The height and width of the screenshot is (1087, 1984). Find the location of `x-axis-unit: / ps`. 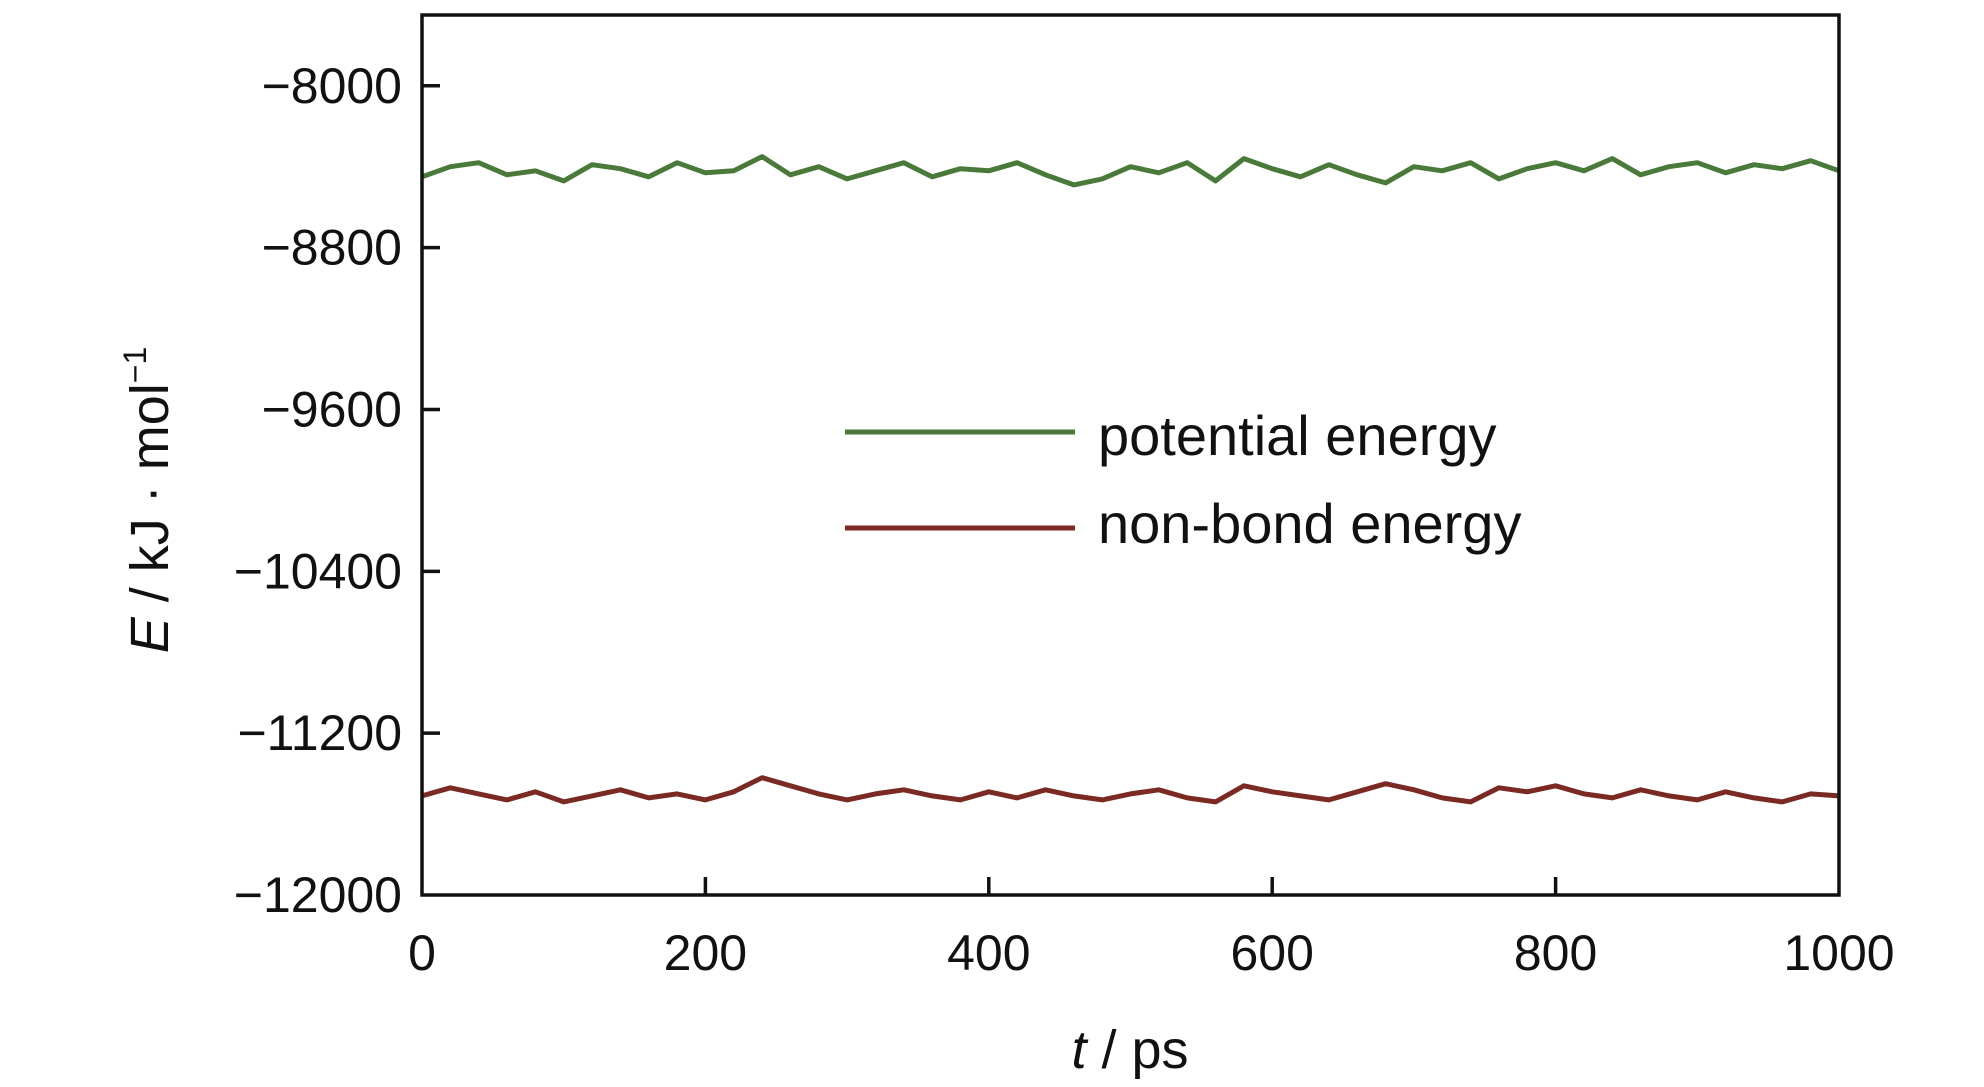

x-axis-unit: / ps is located at coordinates (1137, 1050).